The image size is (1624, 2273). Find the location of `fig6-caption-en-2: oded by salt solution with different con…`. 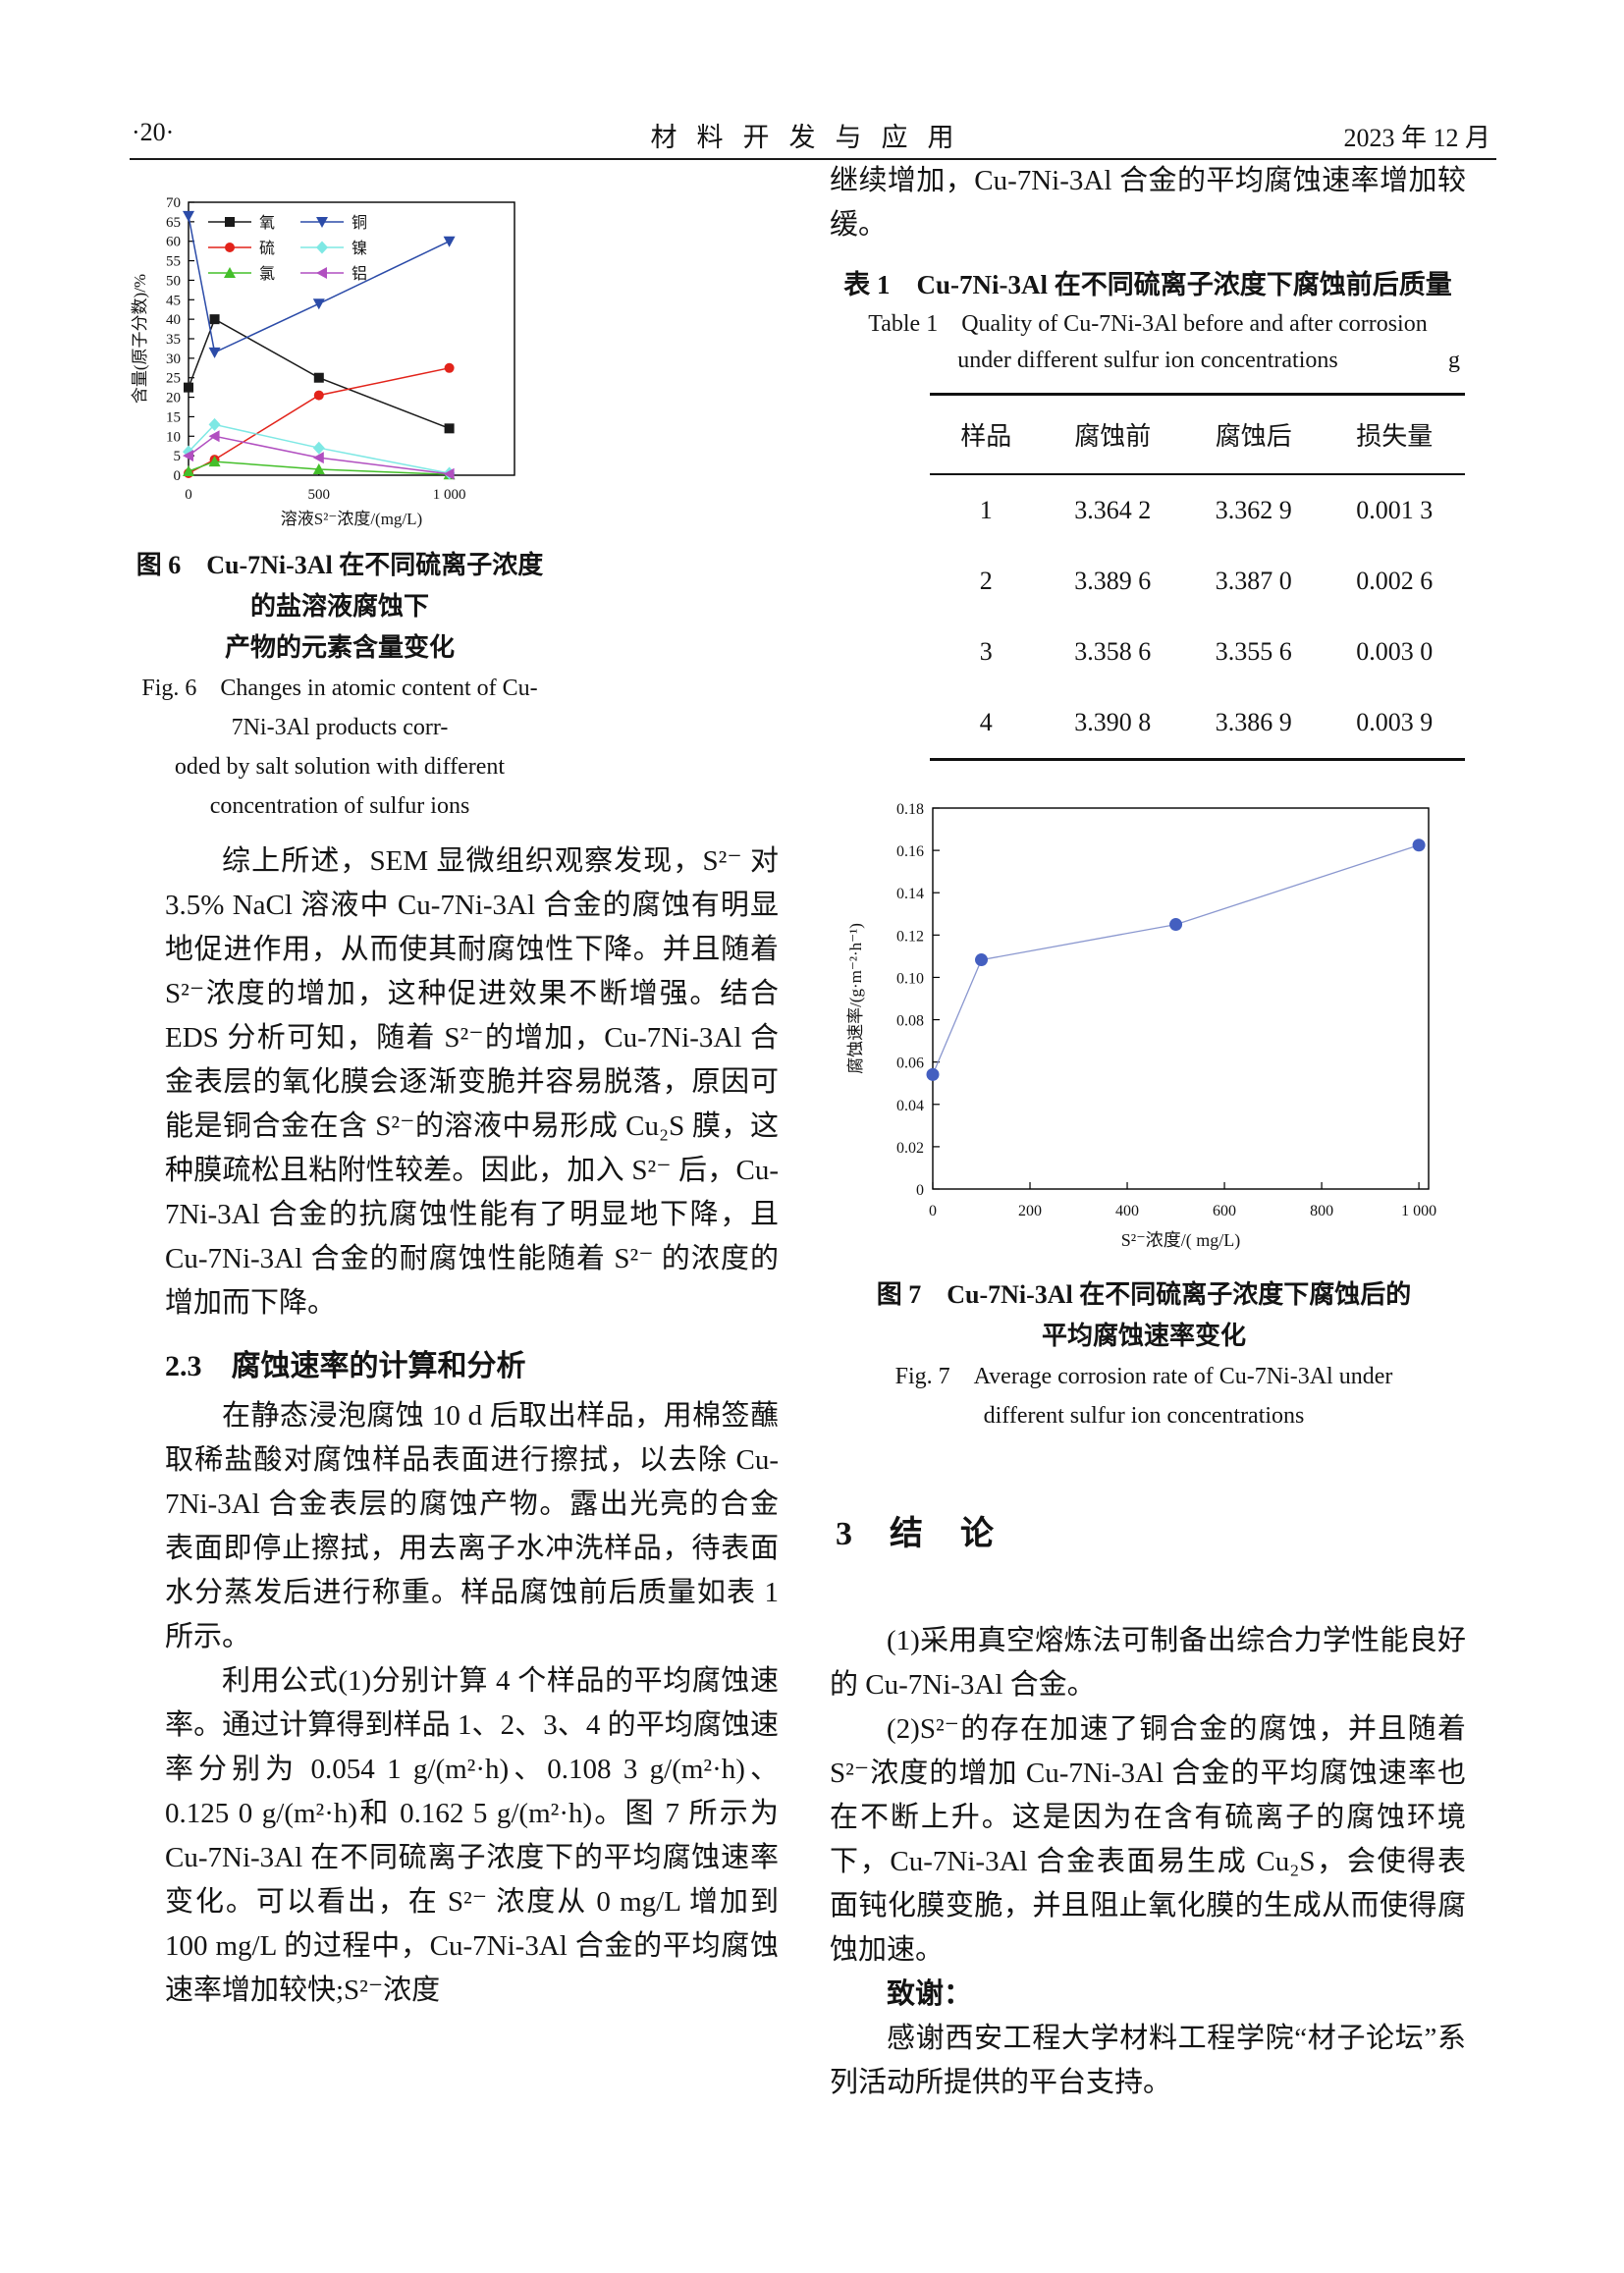

fig6-caption-en-2: oded by salt solution with different con… is located at coordinates (340, 786).